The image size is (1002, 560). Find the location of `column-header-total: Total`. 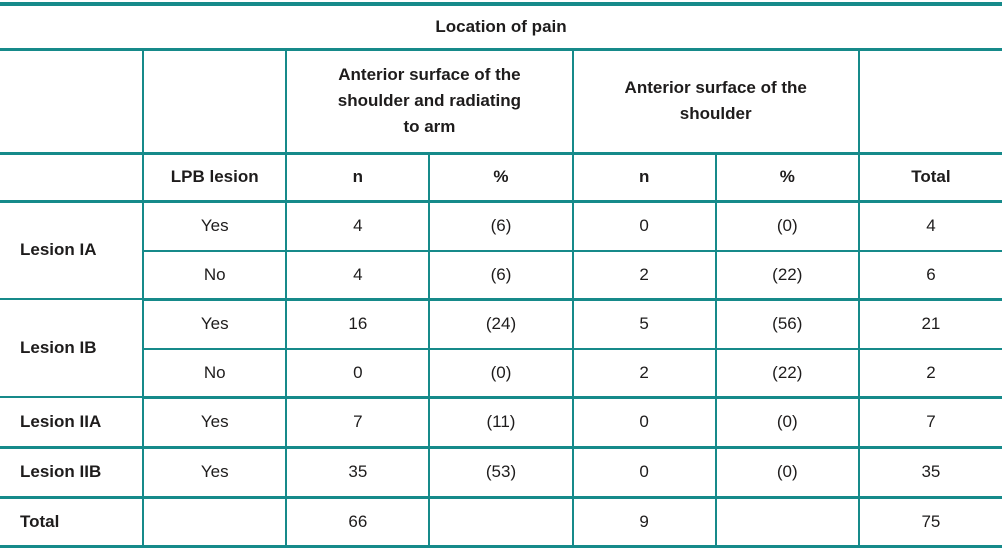

column-header-total: Total is located at coordinates (929, 178).